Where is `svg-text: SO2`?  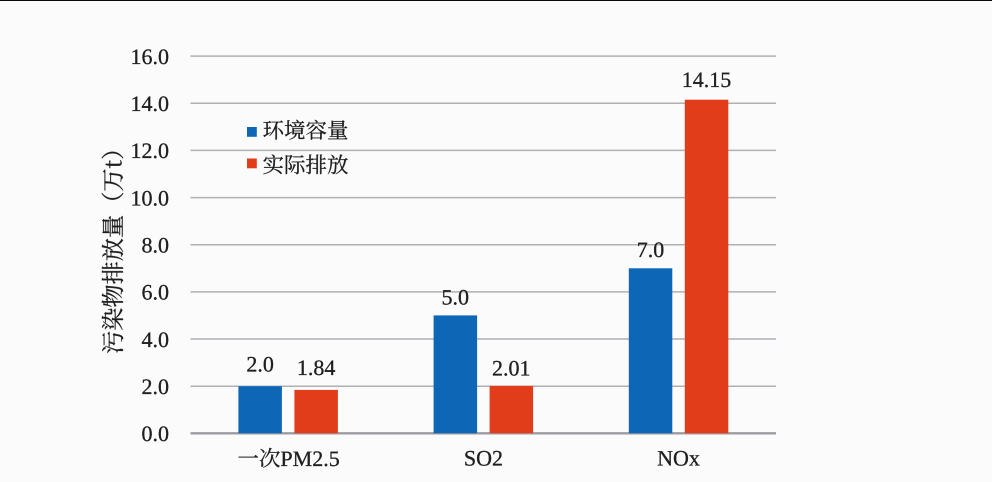
svg-text: SO2 is located at coordinates (483, 458).